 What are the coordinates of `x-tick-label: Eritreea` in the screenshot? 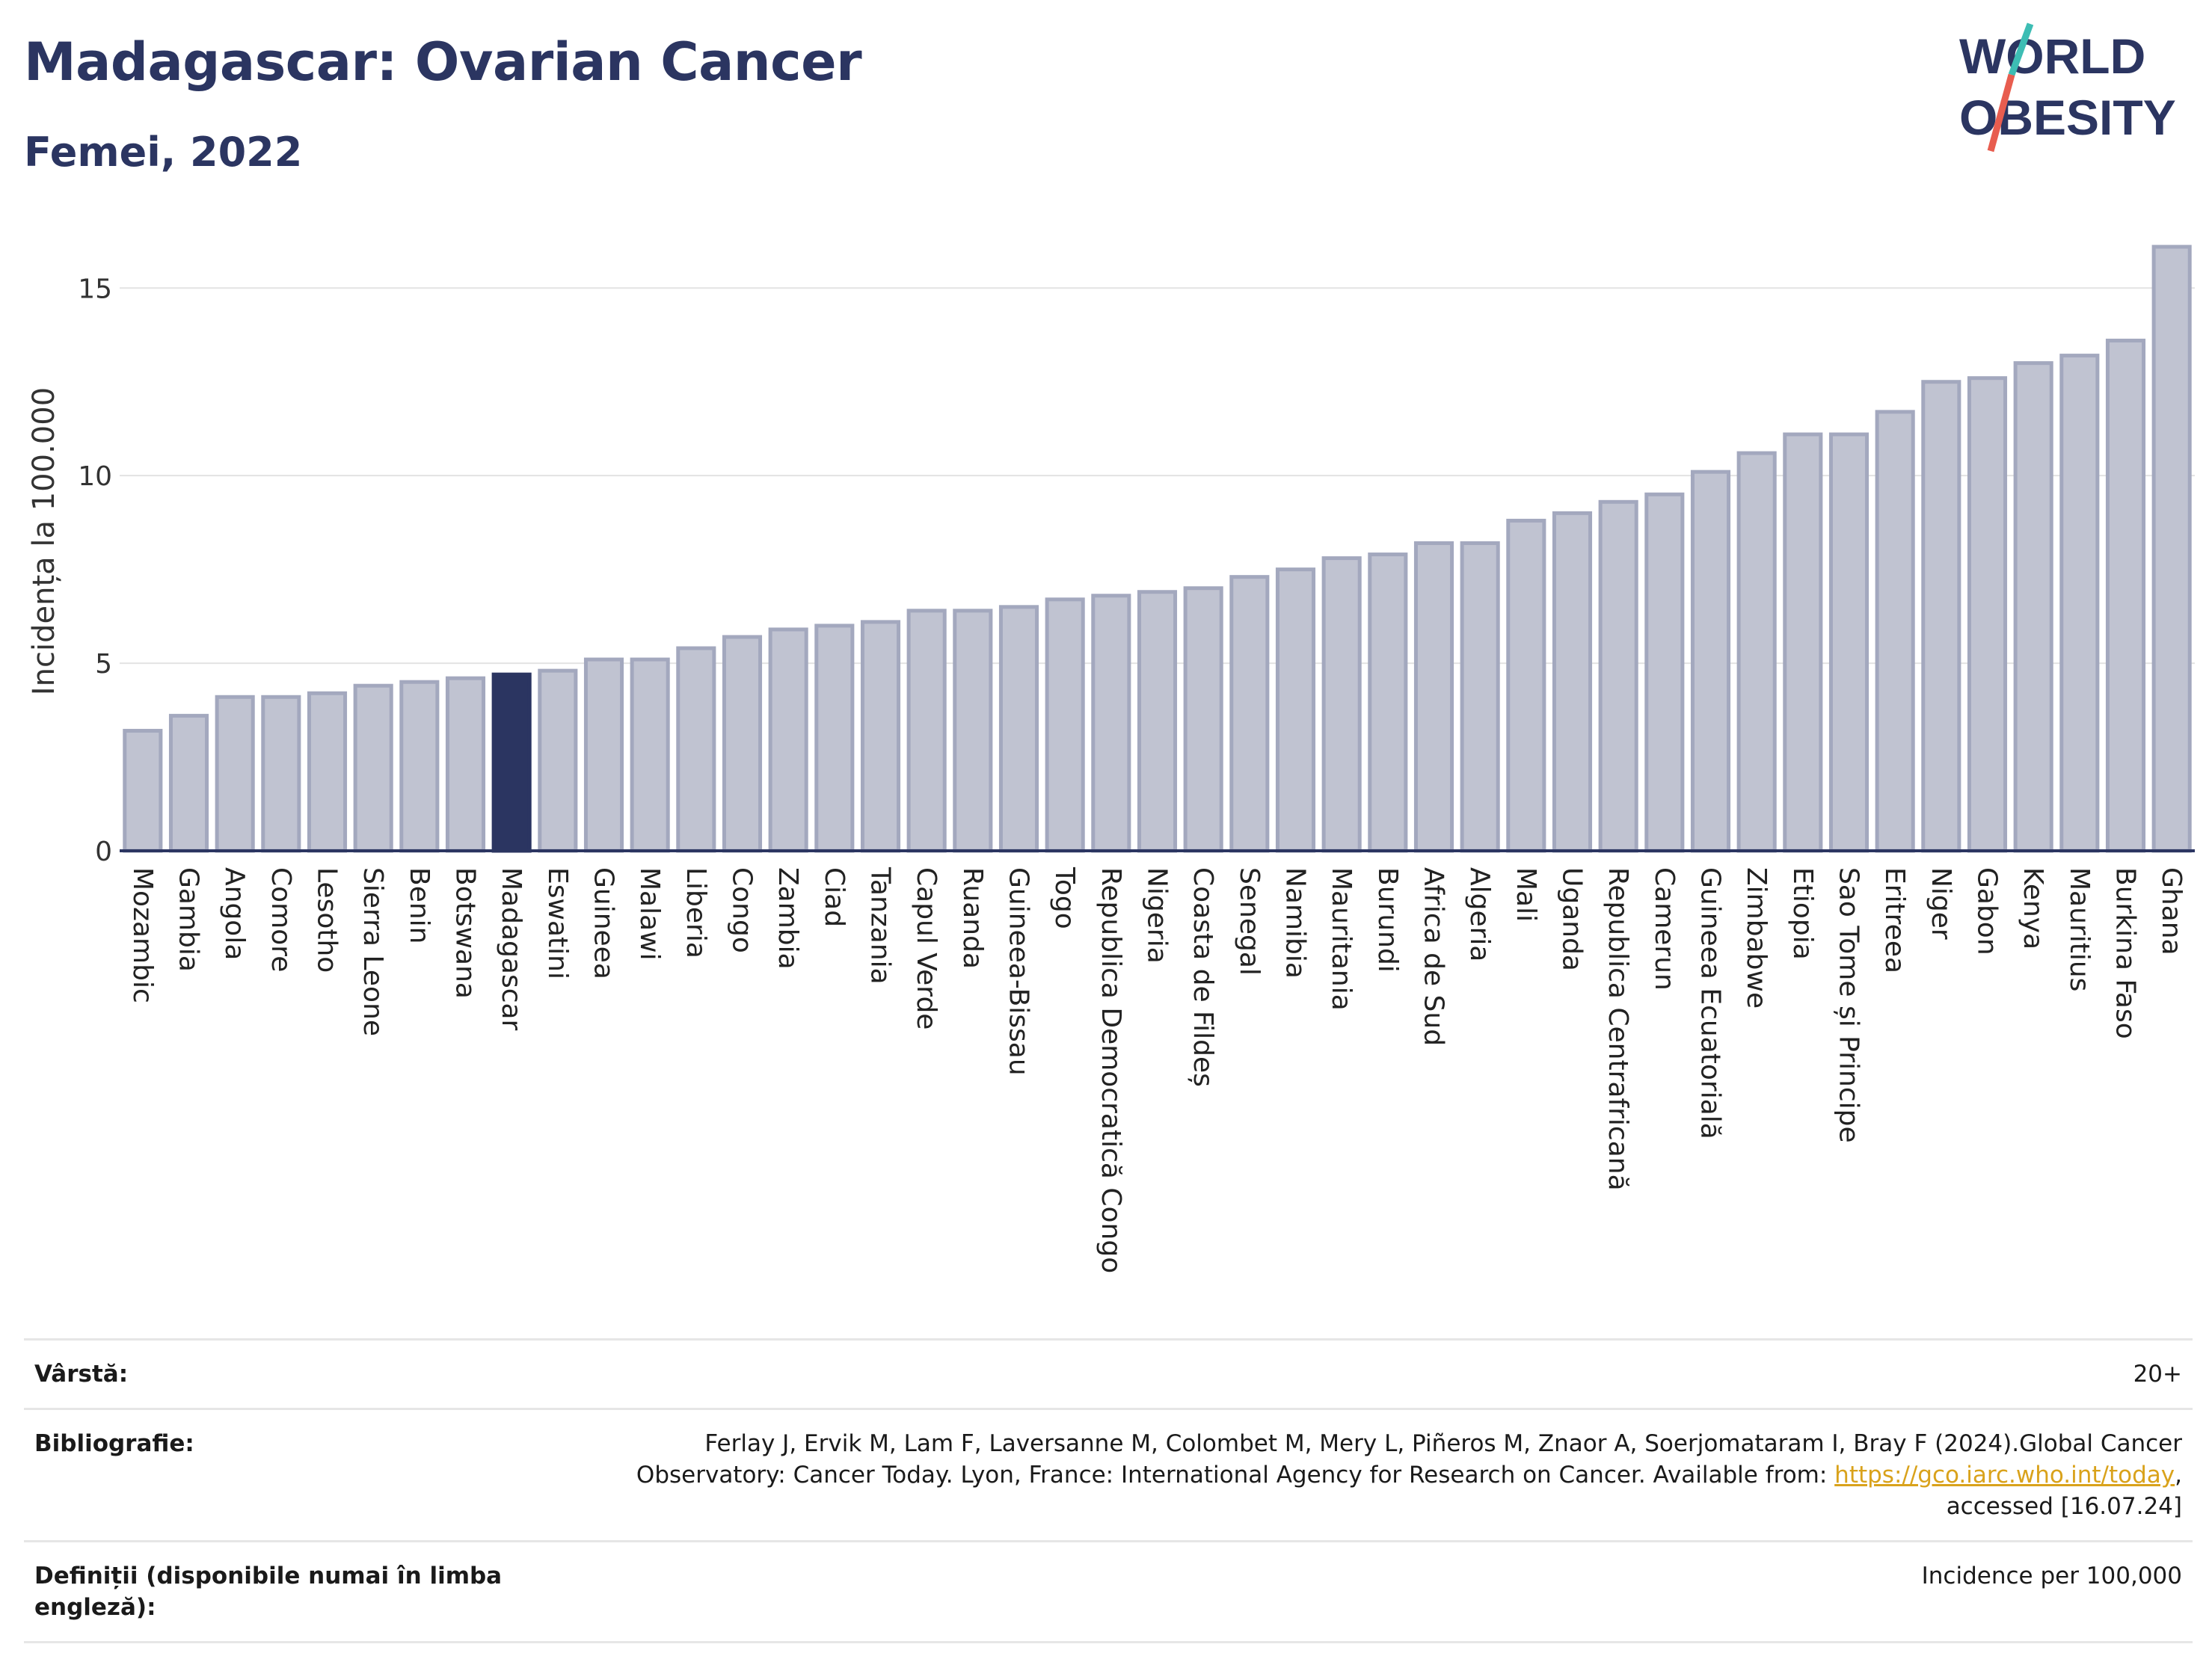 It's located at (1894, 920).